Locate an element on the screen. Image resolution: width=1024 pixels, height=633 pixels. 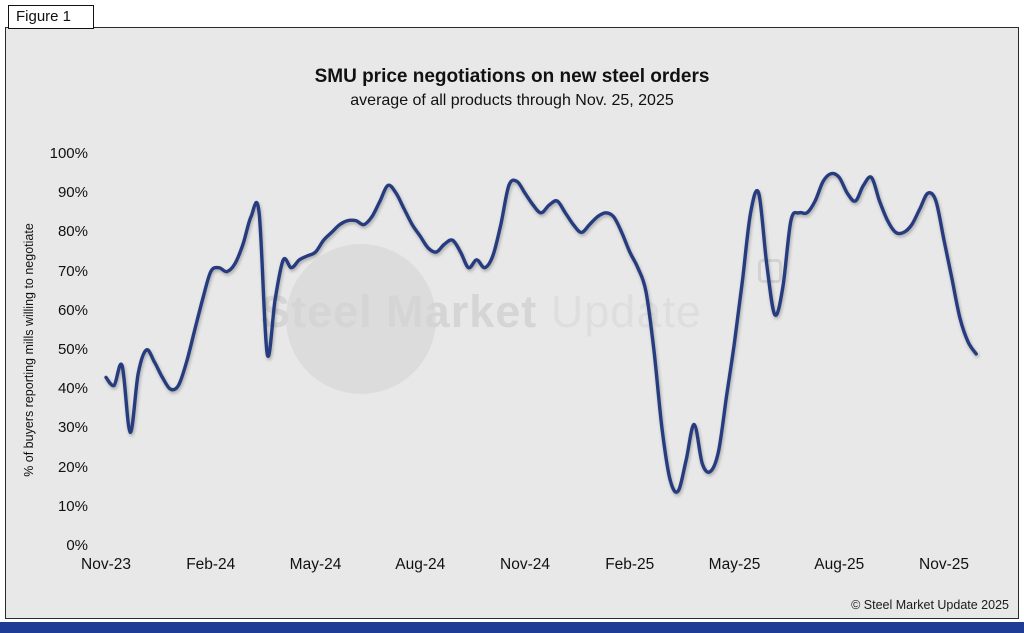
y-tick-label: 30% is located at coordinates (72, 428).